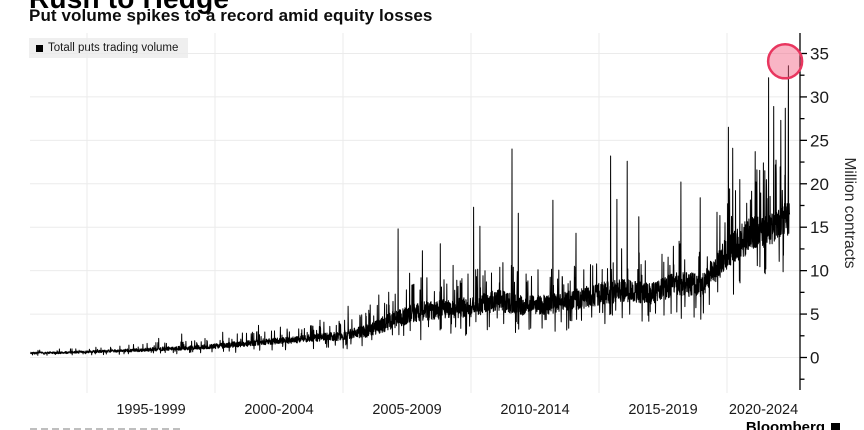 This screenshot has height=430, width=864. I want to click on y-tick-label: 35, so click(819, 53).